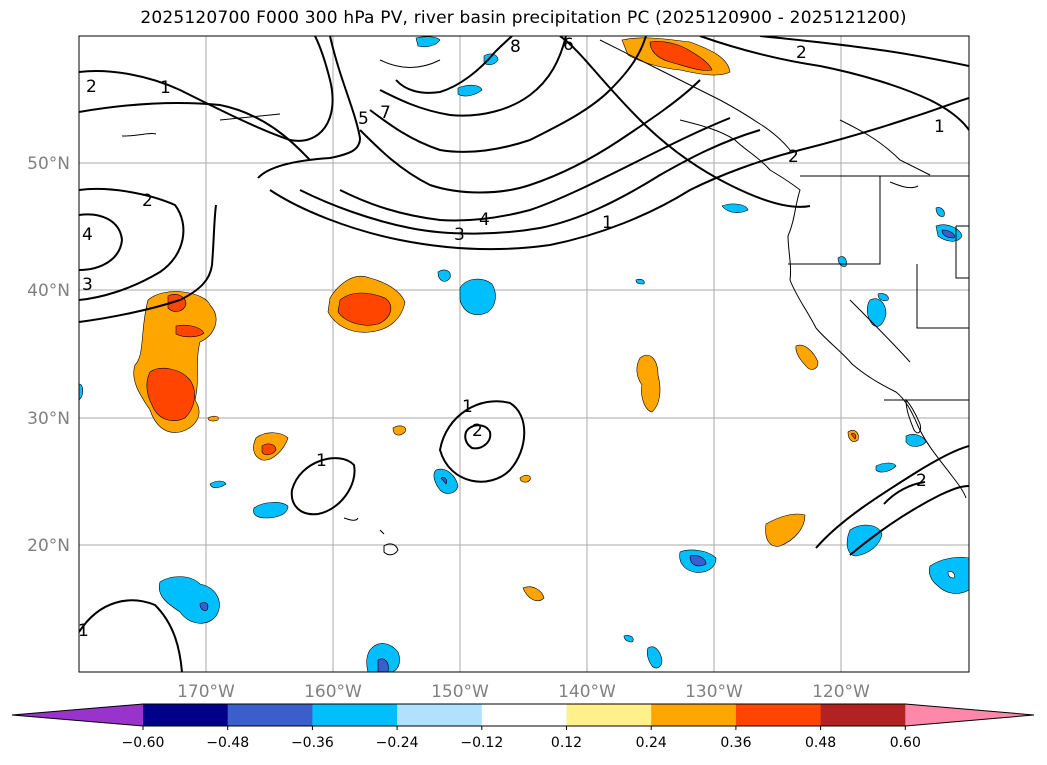  What do you see at coordinates (905, 743) in the screenshot?
I see `colorbar-tick-label: 0.60` at bounding box center [905, 743].